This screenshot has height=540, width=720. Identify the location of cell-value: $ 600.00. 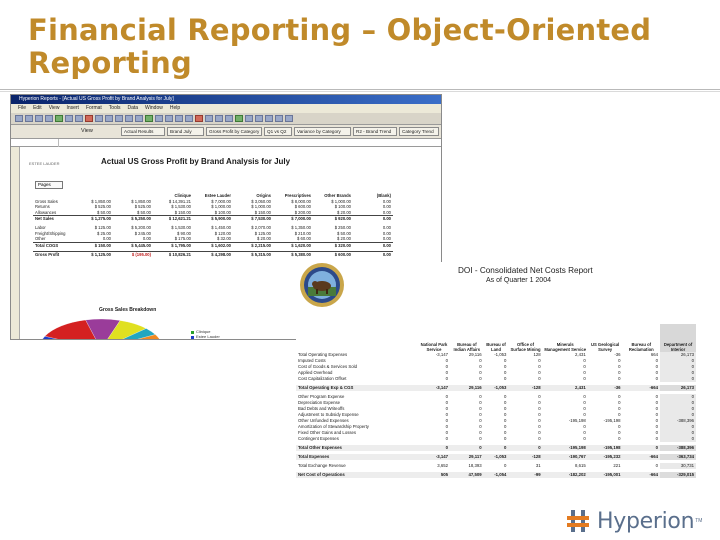
(302, 207).